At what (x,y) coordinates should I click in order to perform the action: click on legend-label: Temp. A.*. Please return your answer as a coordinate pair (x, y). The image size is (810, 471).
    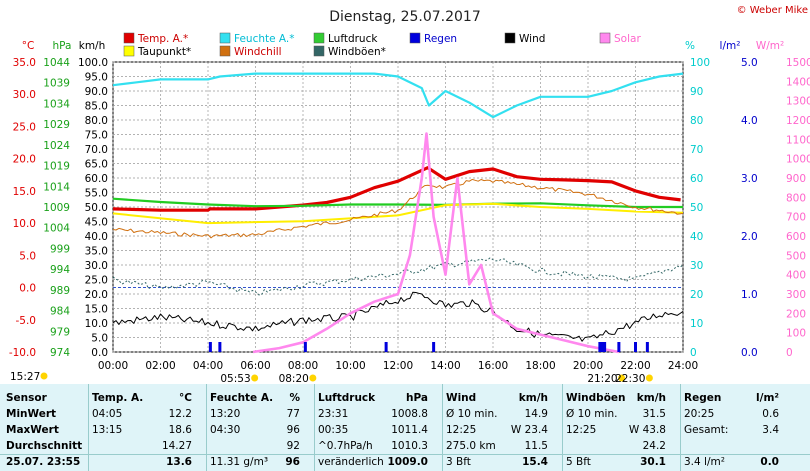
    Looking at the image, I should click on (162, 39).